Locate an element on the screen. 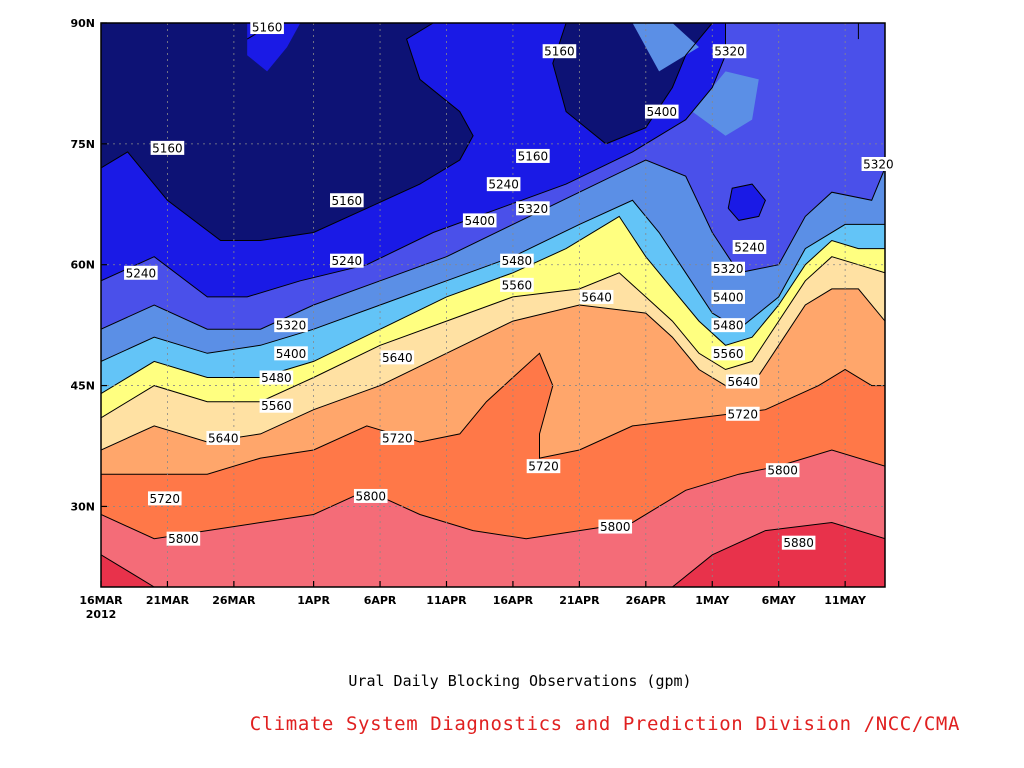  x-tick-label: 1APR is located at coordinates (313, 600).